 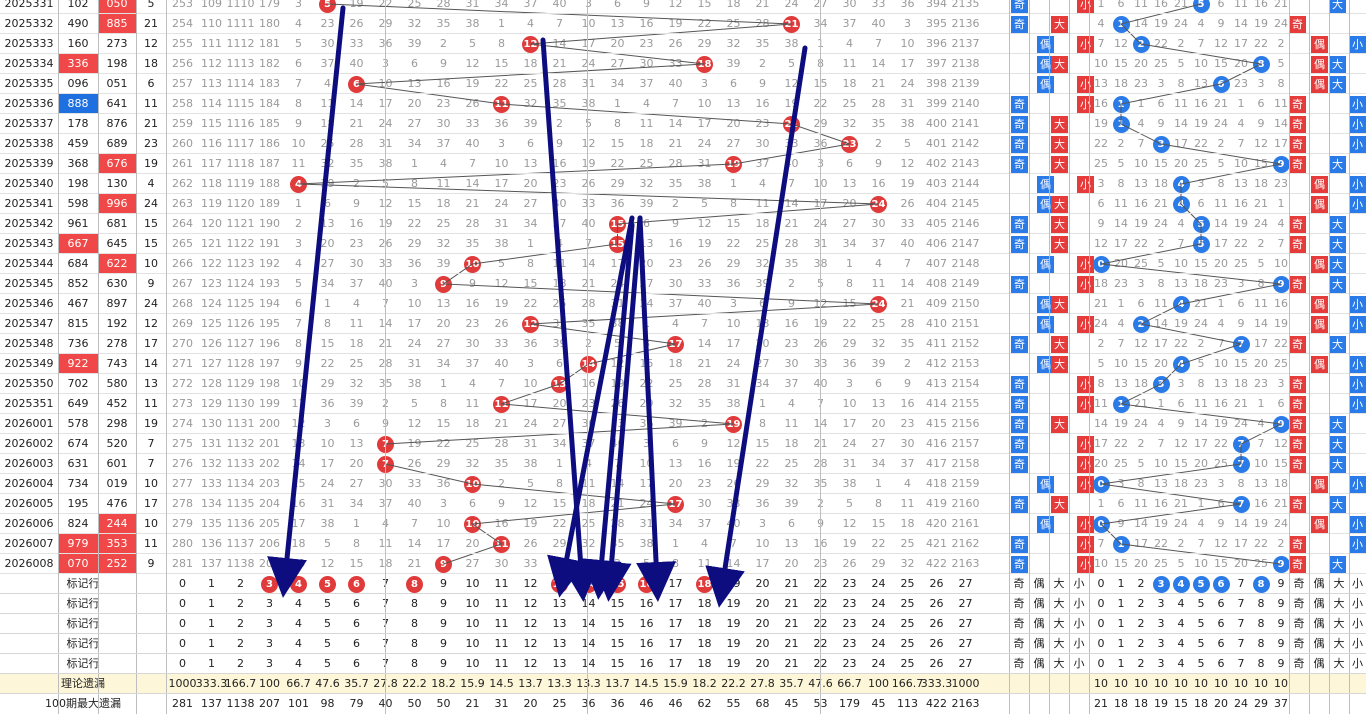 I want to click on omission-cell: 17, so click(x=907, y=63).